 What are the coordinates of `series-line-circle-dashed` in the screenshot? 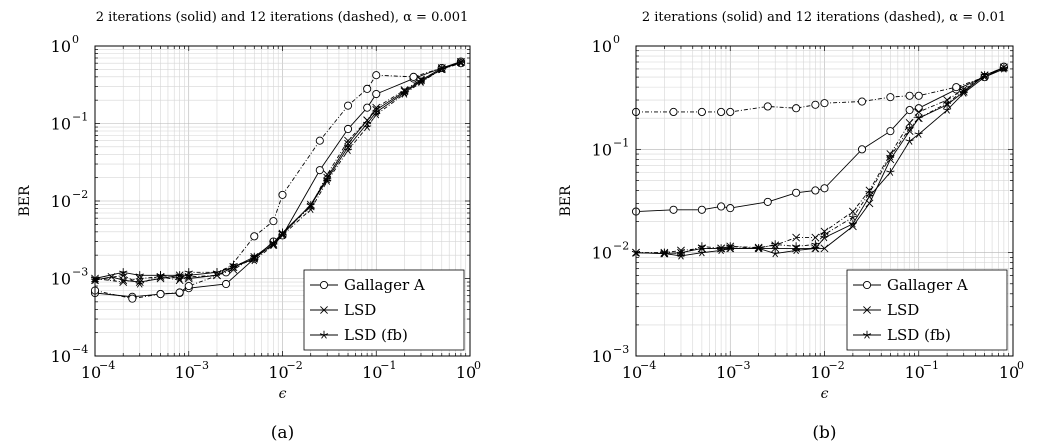 It's located at (820, 89).